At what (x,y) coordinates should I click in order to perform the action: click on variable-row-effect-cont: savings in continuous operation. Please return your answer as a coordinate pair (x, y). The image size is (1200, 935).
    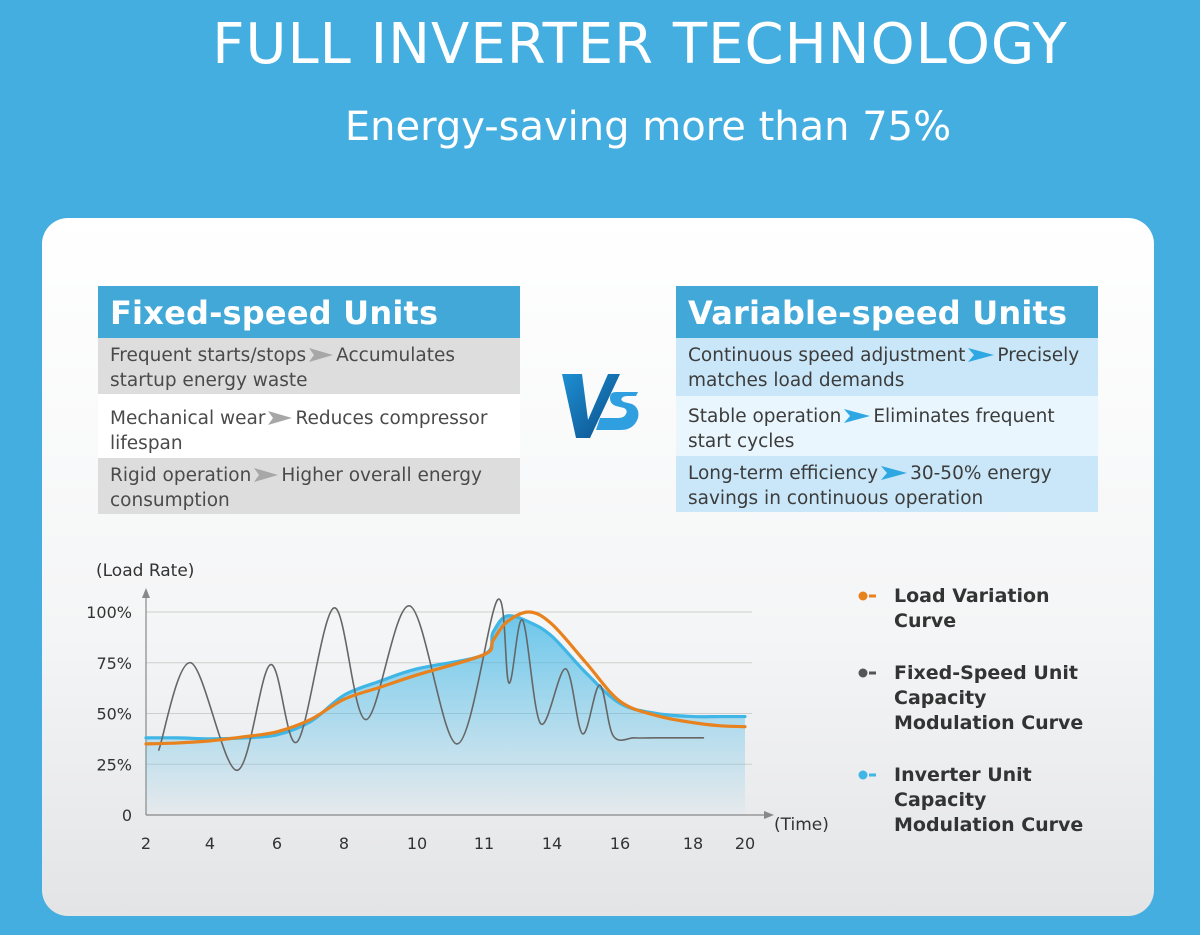
    Looking at the image, I should click on (836, 498).